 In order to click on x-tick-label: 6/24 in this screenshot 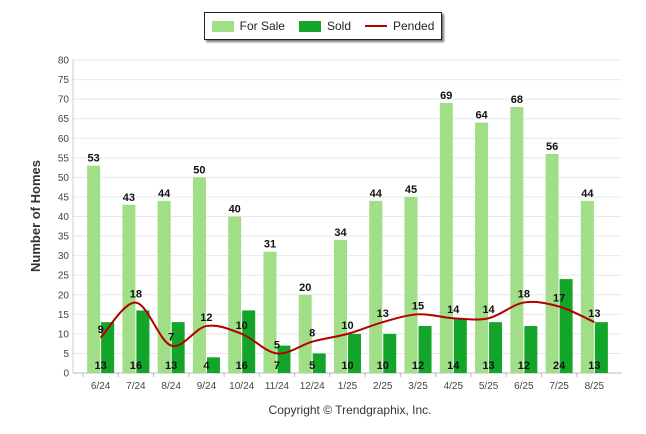, I will do `click(101, 386)`.